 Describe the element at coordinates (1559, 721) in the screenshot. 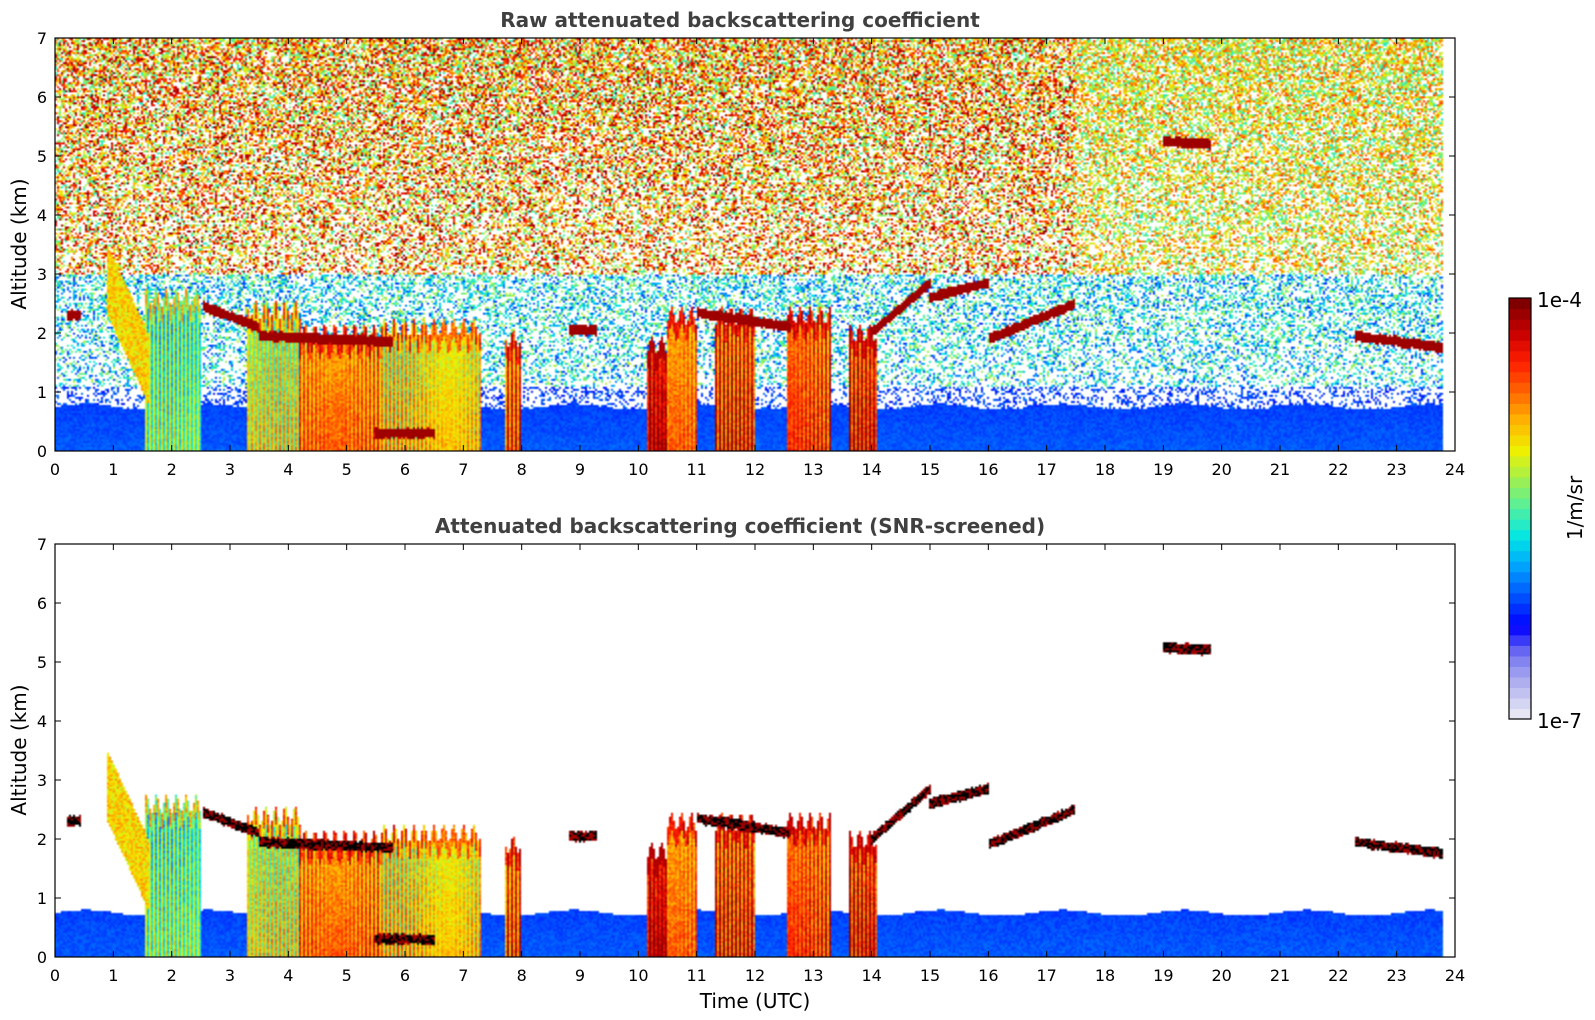

I see `colorbar-min-label: 1e-7` at that location.